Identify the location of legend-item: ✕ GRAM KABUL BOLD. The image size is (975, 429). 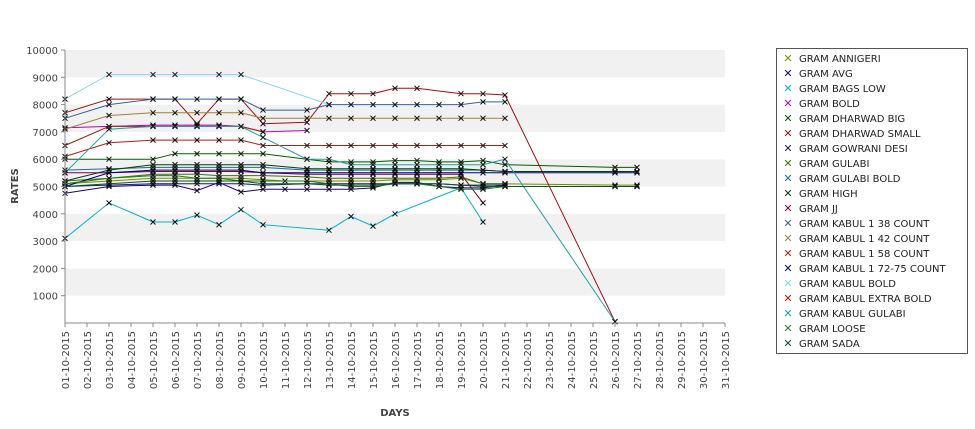
(836, 284).